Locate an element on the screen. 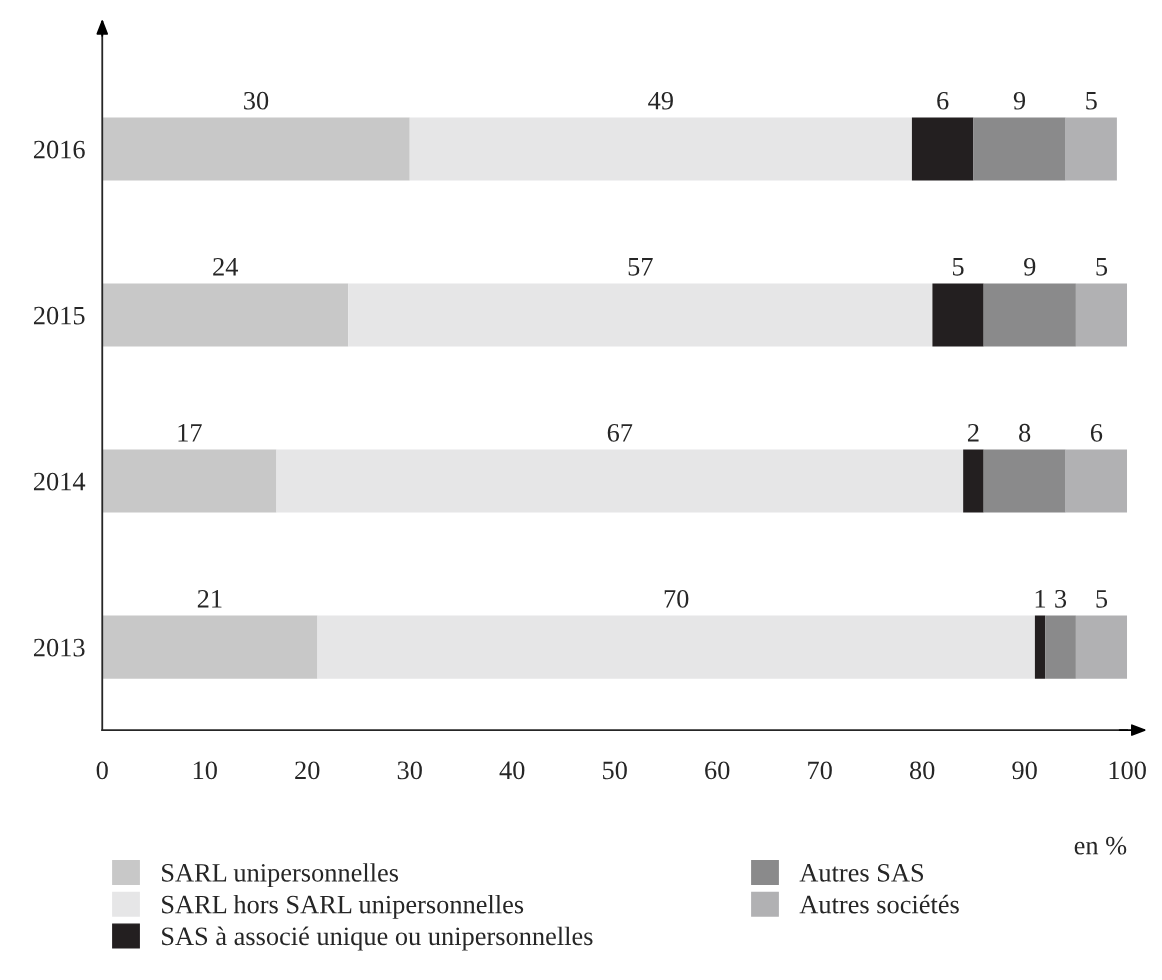  x-tick-label: 30 is located at coordinates (409, 770).